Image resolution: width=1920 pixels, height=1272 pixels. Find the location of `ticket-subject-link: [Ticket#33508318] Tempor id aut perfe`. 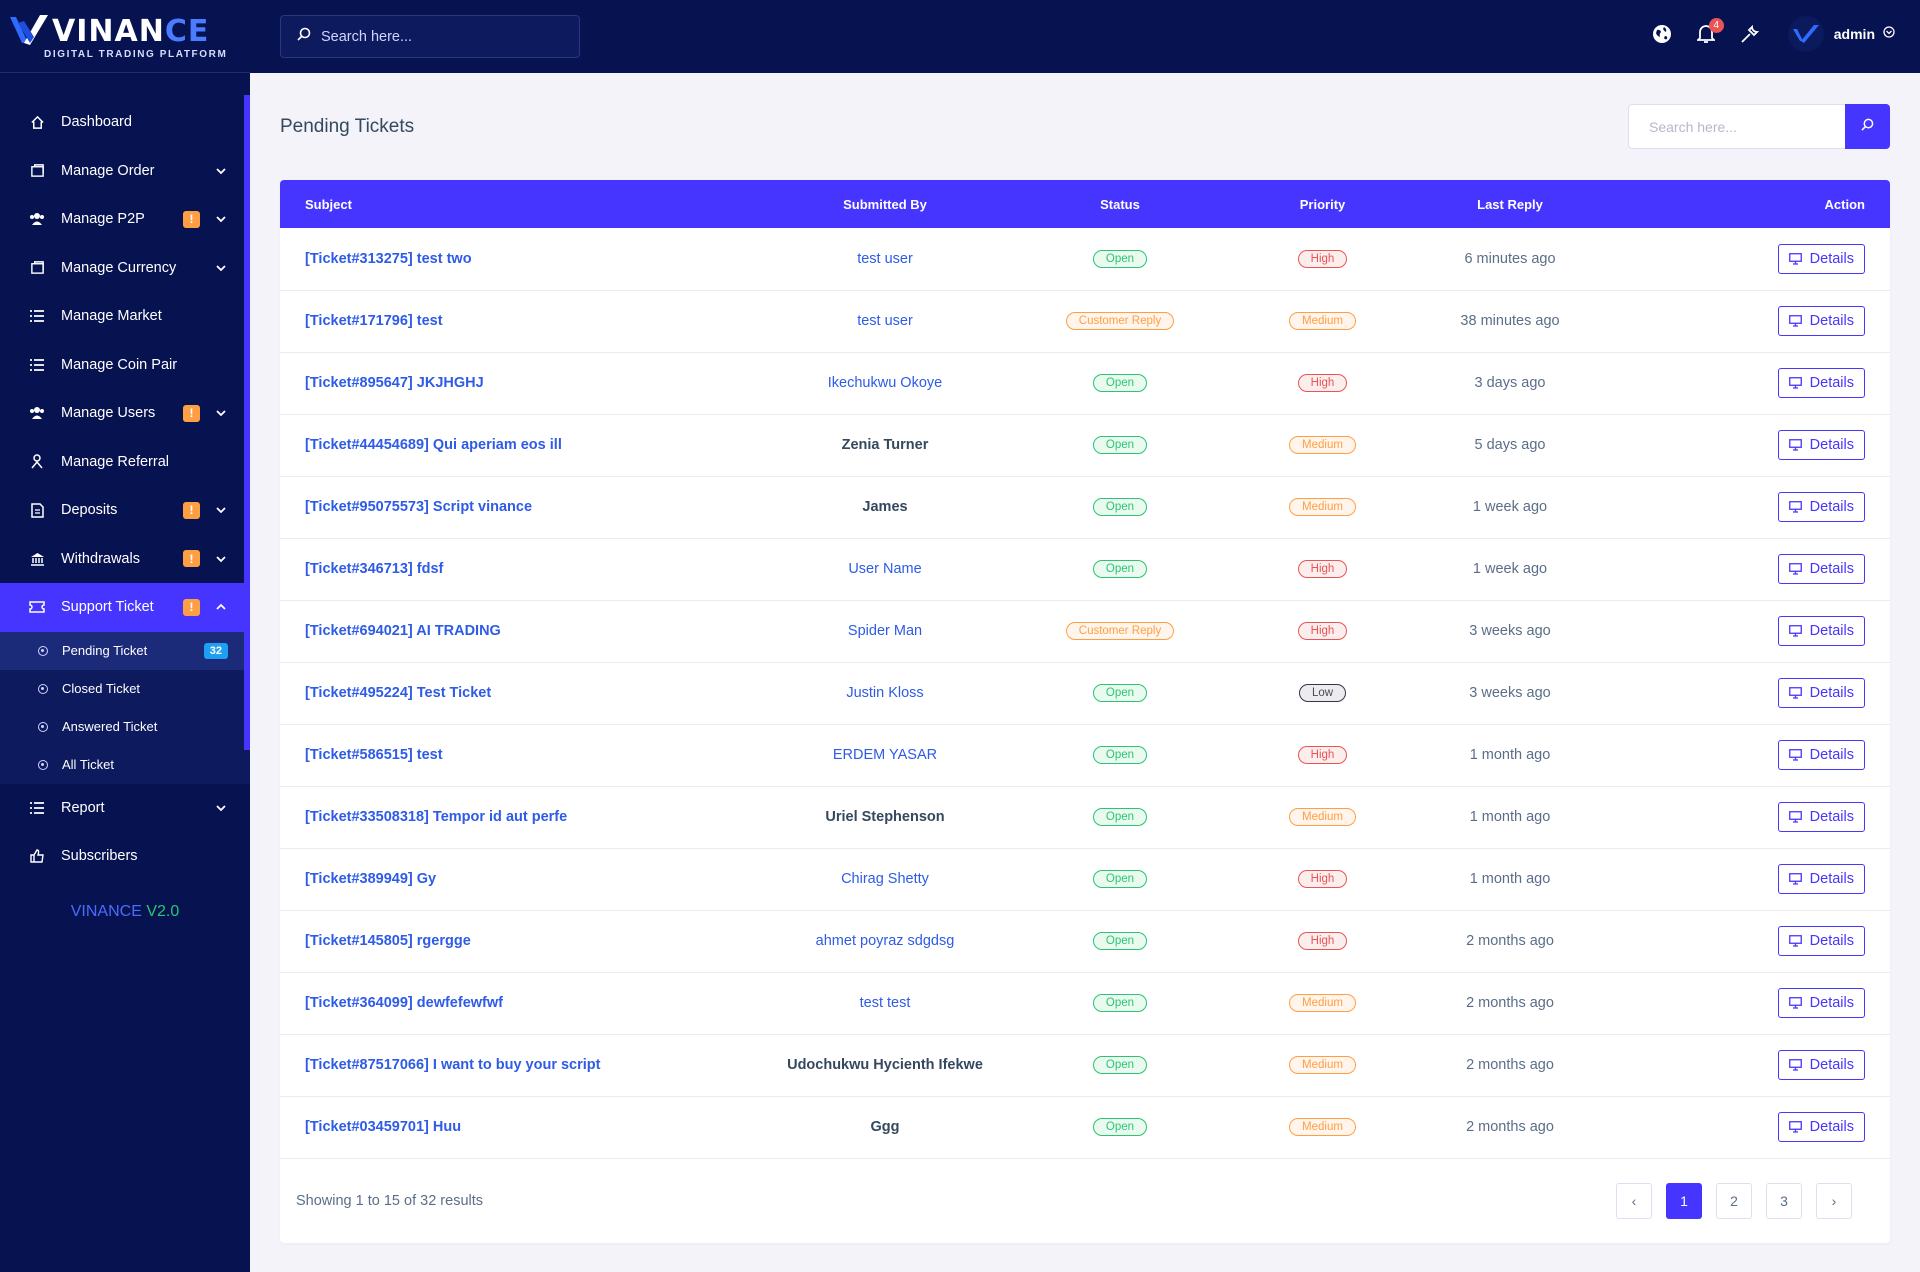

ticket-subject-link: [Ticket#33508318] Tempor id aut perfe is located at coordinates (436, 817).